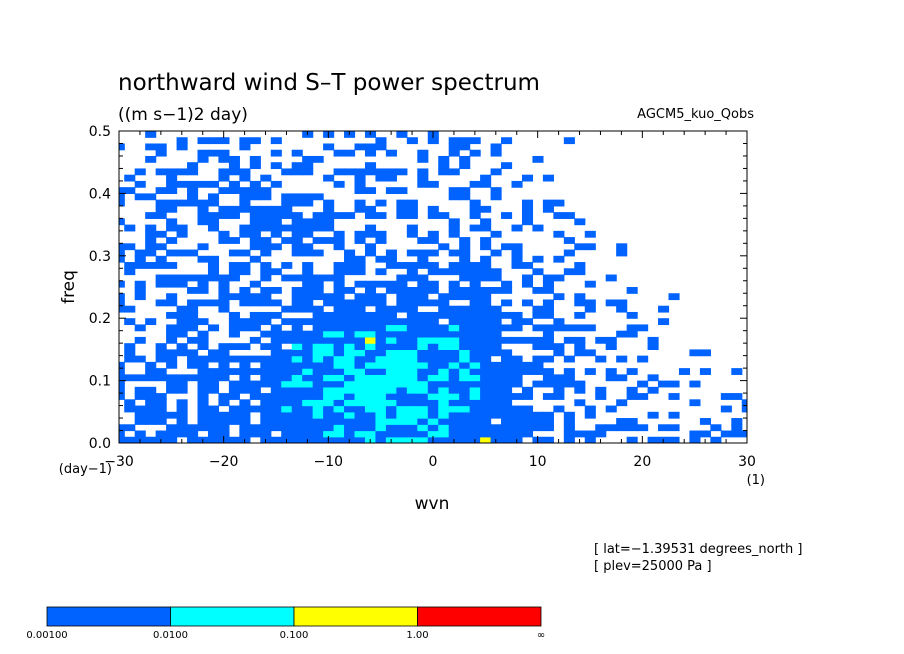 The width and height of the screenshot is (904, 654). Describe the element at coordinates (170, 635) in the screenshot. I see `colorbar-label: 0.0100` at that location.